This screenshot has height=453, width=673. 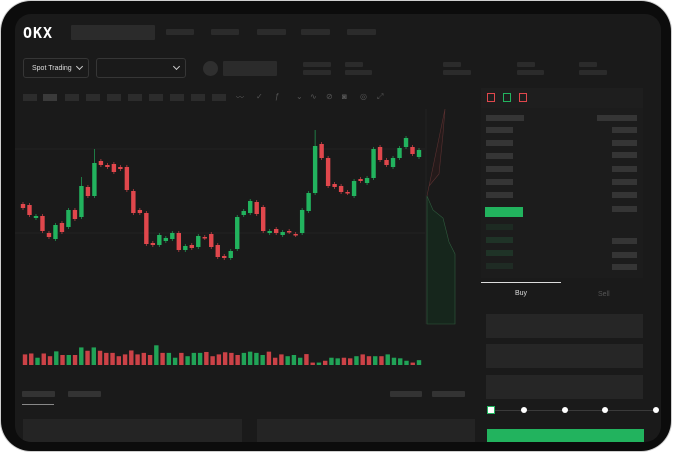 What do you see at coordinates (84, 394) in the screenshot?
I see `tab-order-history` at bounding box center [84, 394].